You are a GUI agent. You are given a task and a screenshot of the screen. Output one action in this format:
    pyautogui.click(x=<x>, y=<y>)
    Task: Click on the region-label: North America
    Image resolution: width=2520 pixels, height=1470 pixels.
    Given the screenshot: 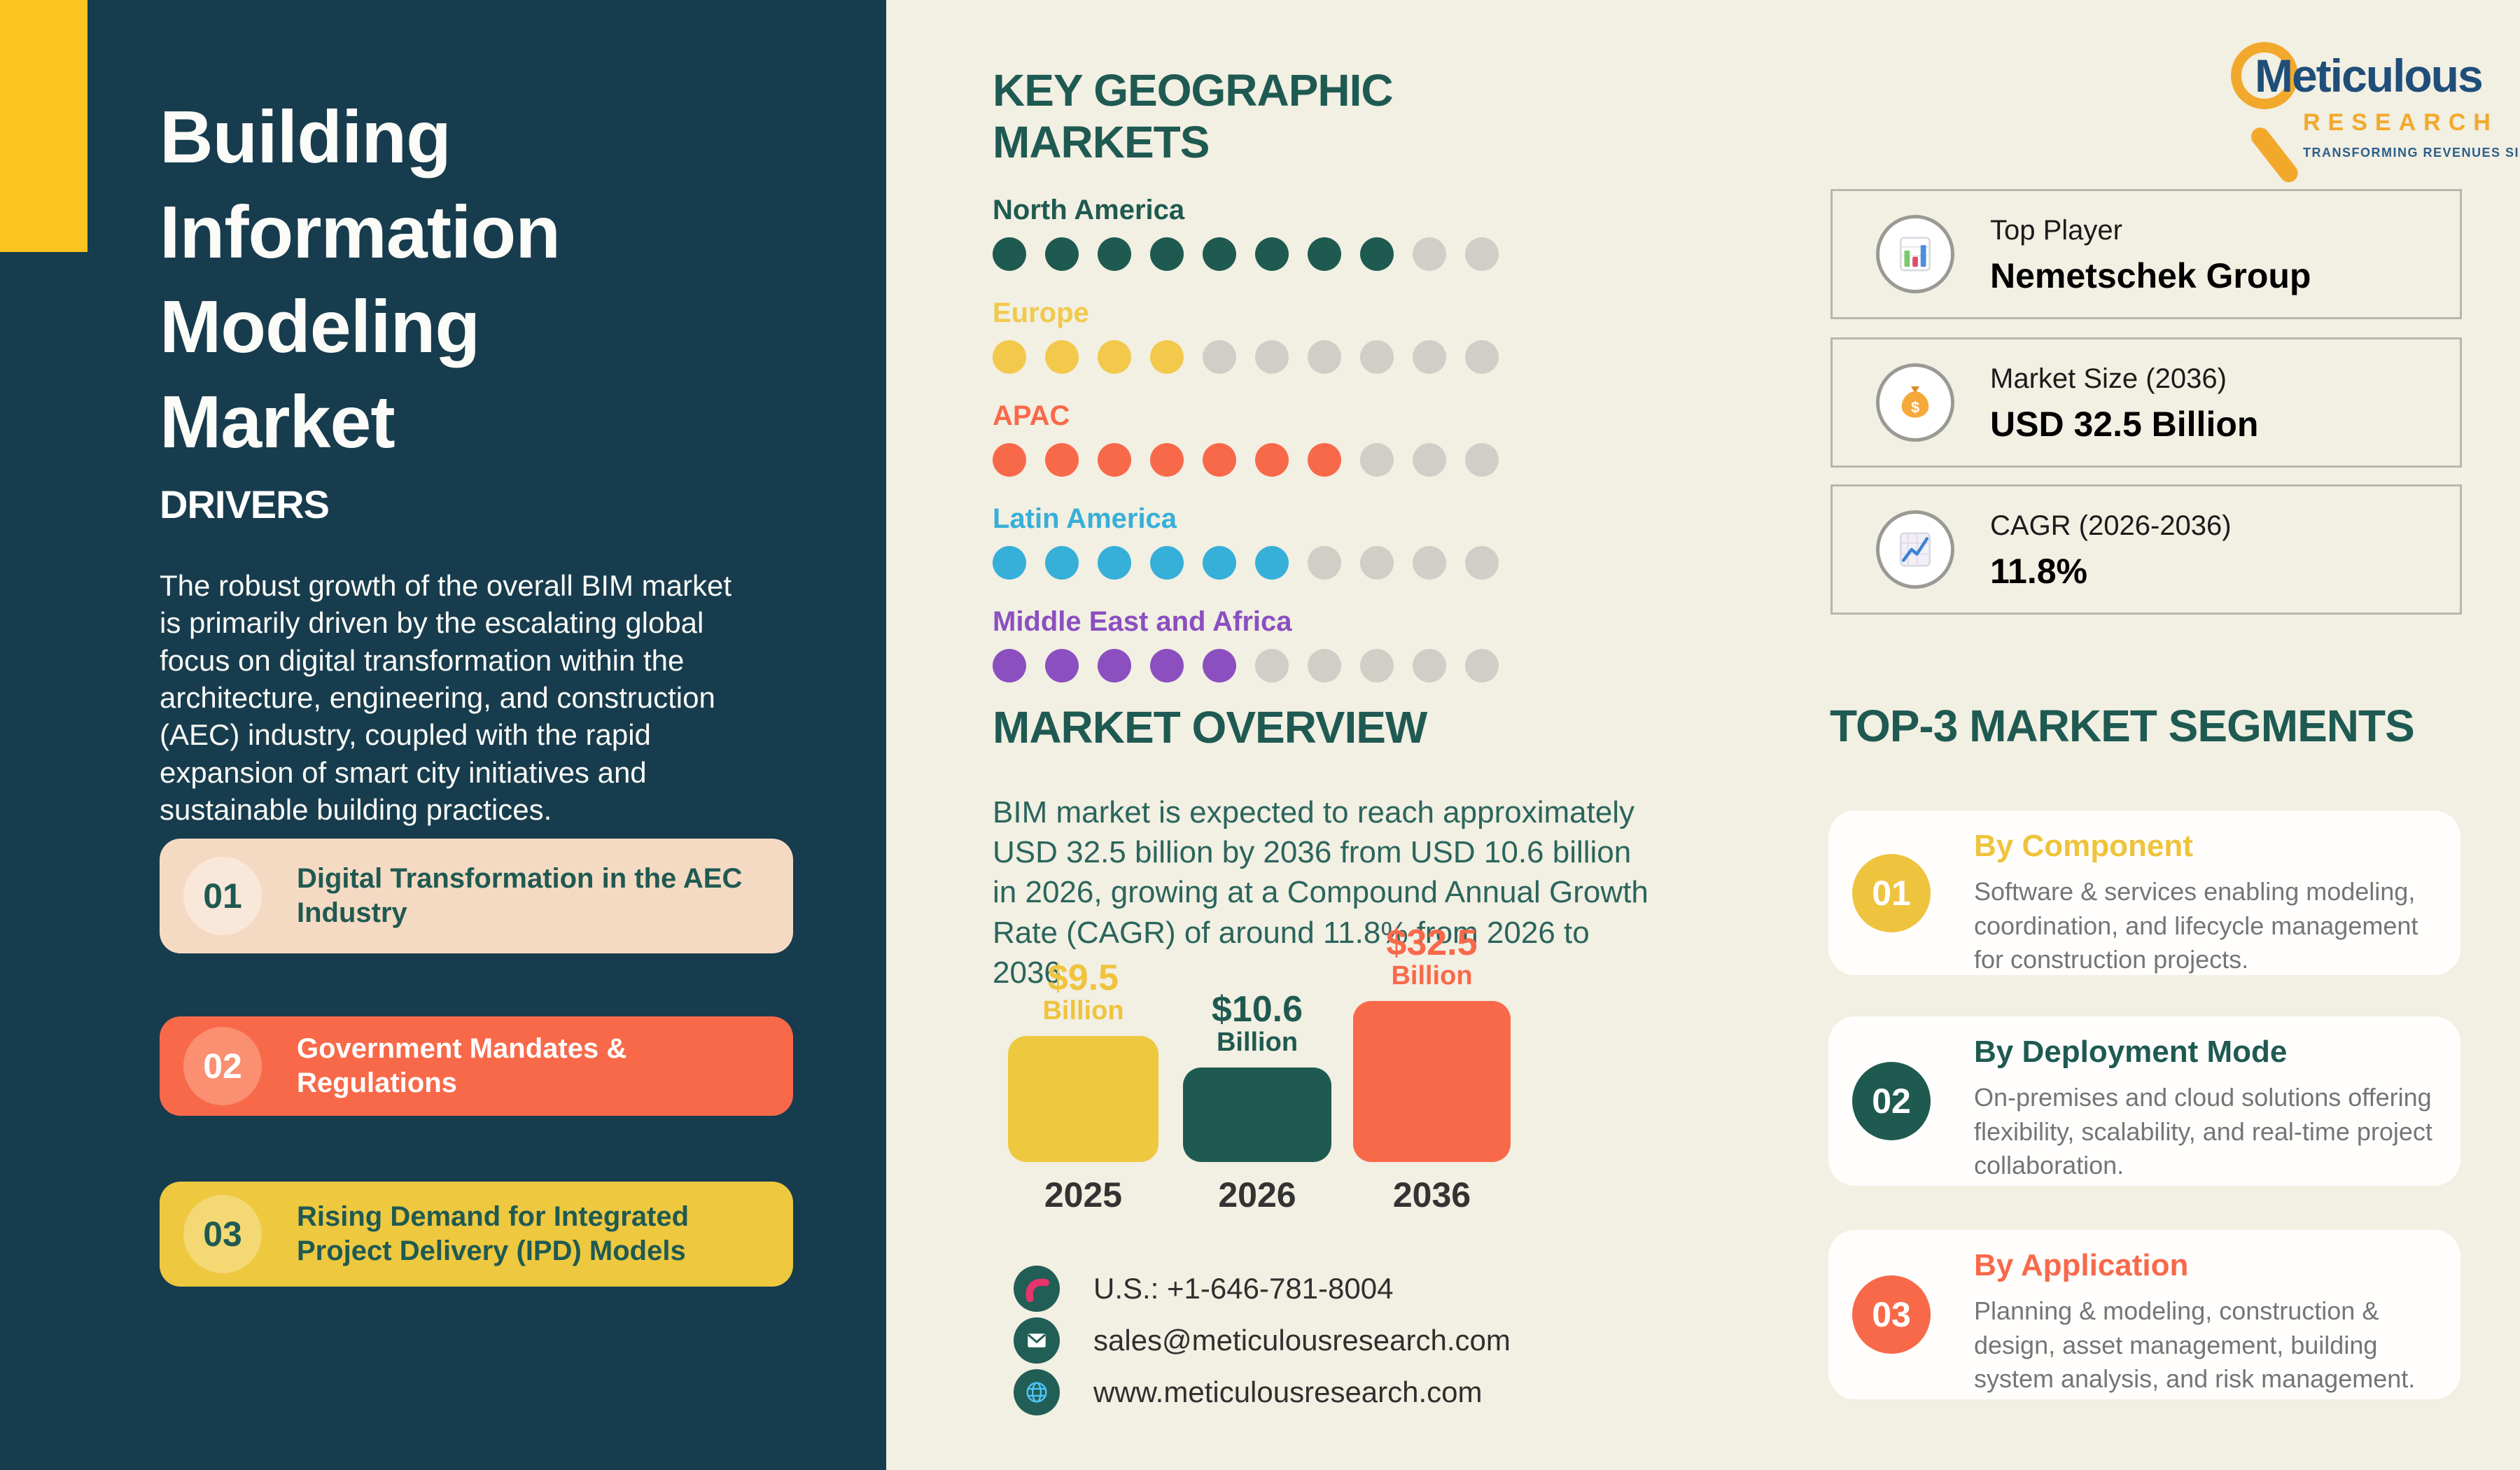 What is the action you would take?
    pyautogui.click(x=1089, y=210)
    